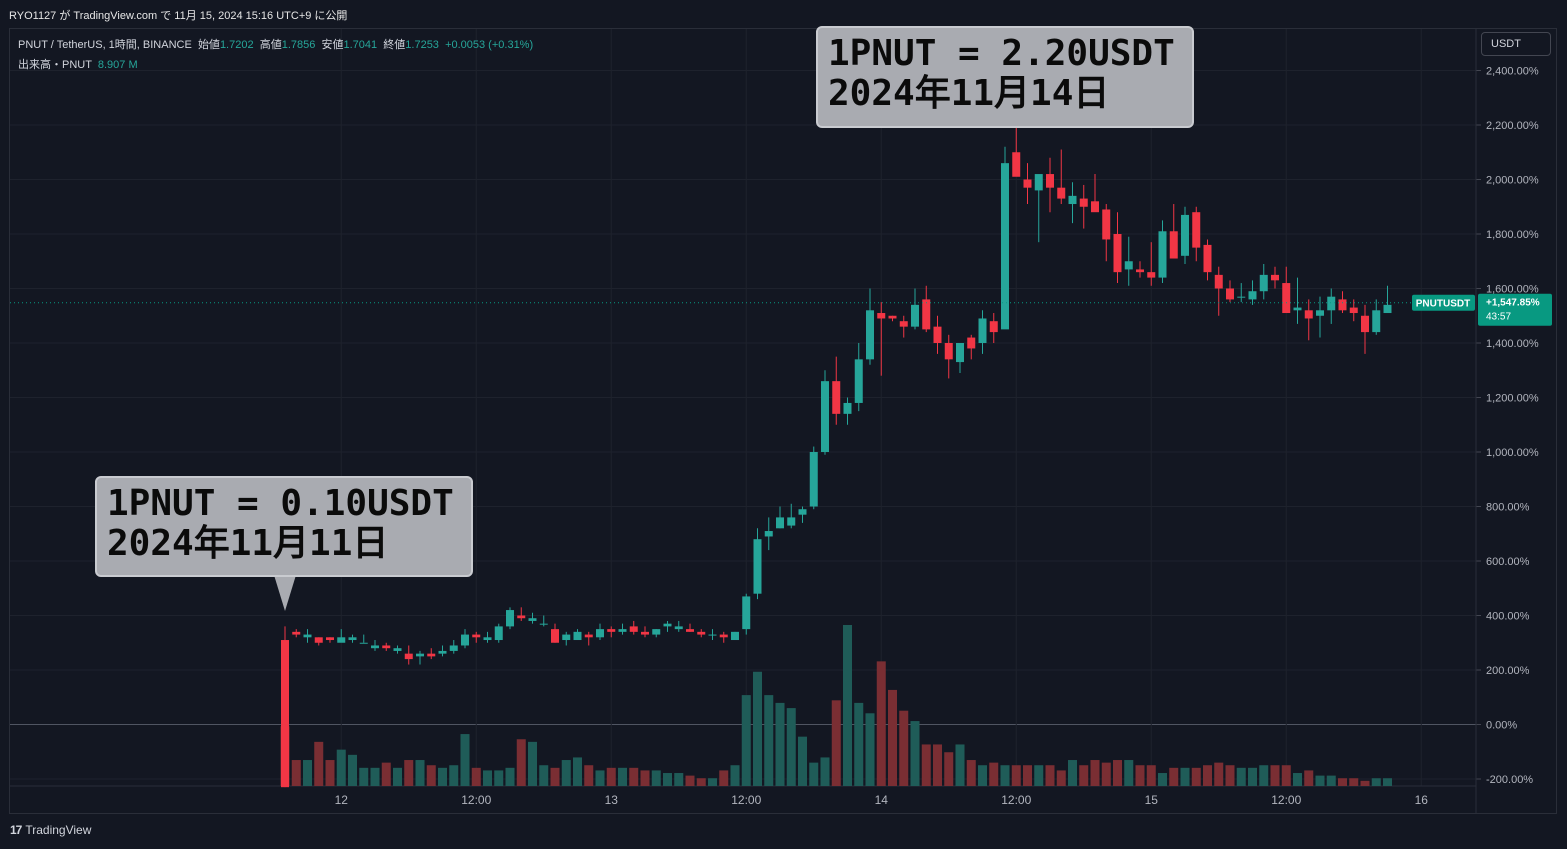 Image resolution: width=1567 pixels, height=849 pixels. Describe the element at coordinates (105, 45) in the screenshot. I see `symbol-label: PNUT / TetherUS, 1時間, BINANCE` at that location.